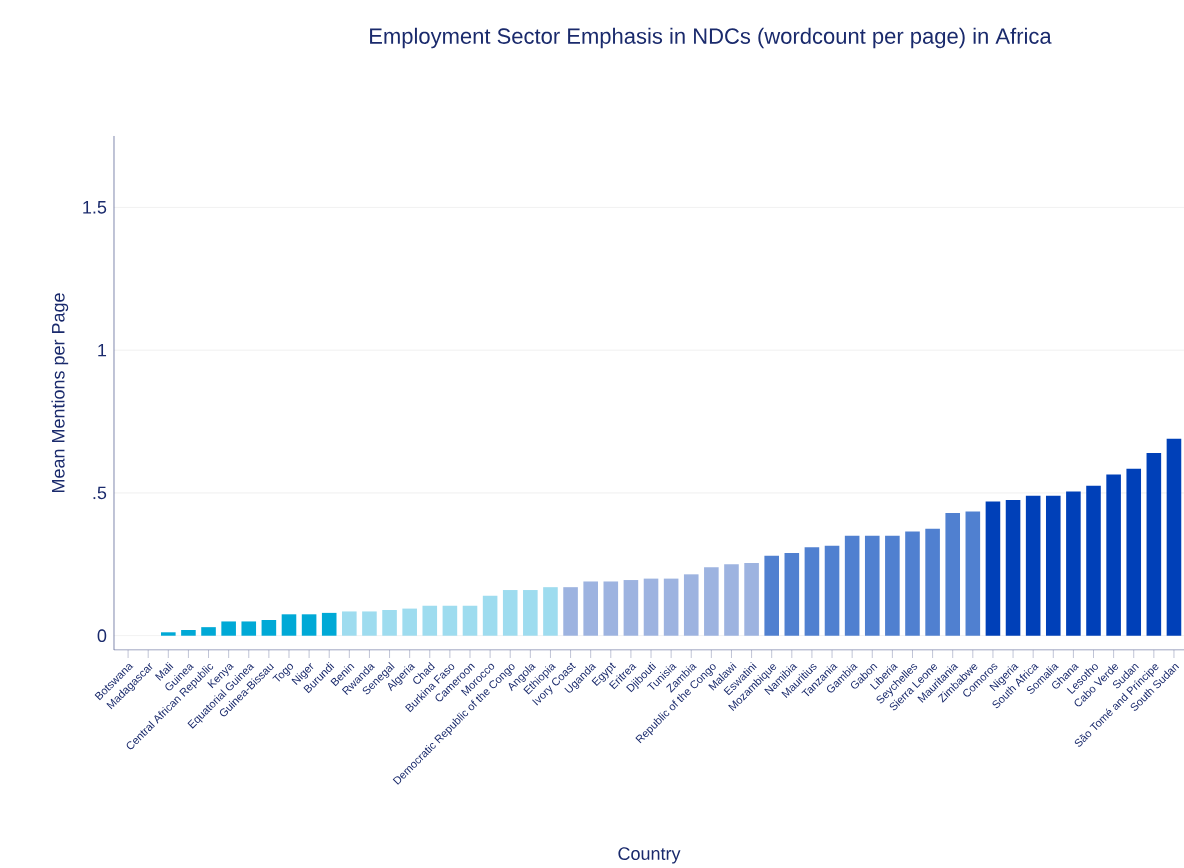 Image resolution: width=1184 pixels, height=868 pixels. Describe the element at coordinates (102, 636) in the screenshot. I see `y-tick-label: 0` at that location.